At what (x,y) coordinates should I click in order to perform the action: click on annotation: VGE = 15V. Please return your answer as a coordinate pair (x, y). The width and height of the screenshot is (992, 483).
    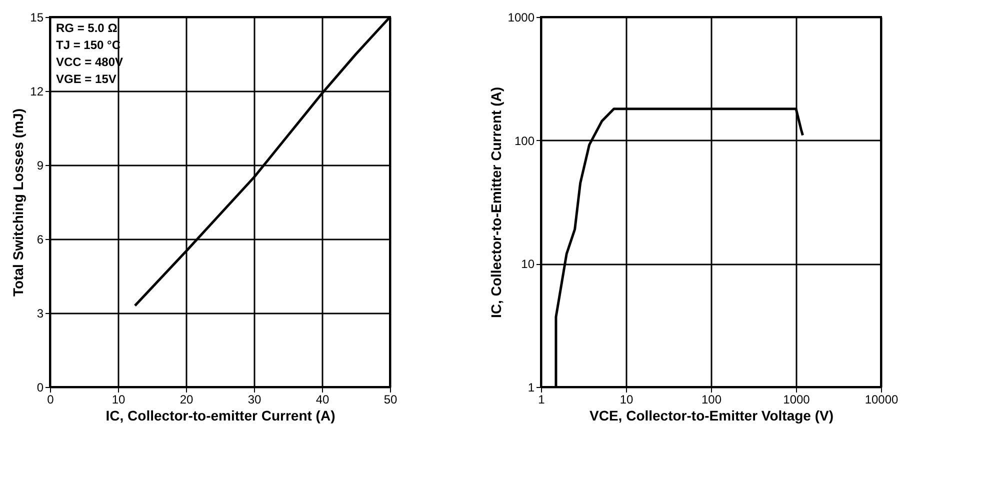
    Looking at the image, I should click on (86, 79).